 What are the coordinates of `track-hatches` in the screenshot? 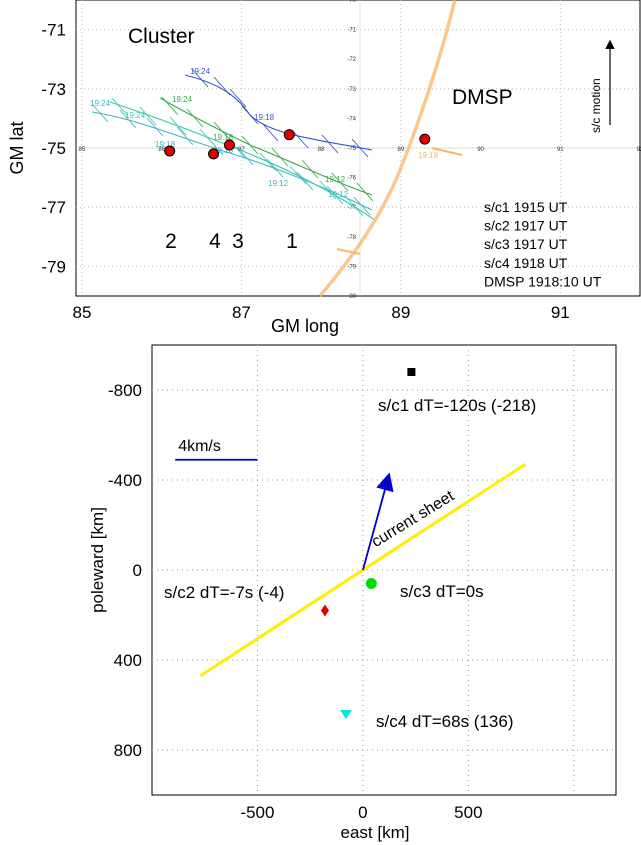 It's located at (232, 142).